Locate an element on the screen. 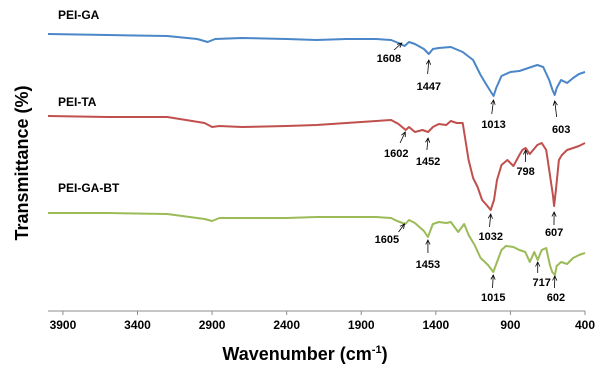 This screenshot has height=365, width=597. peak-annotation: 1015 is located at coordinates (493, 289).